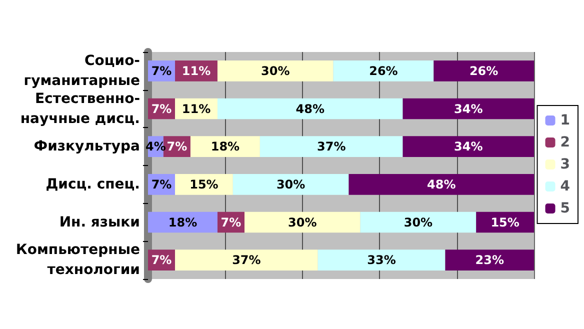 The height and width of the screenshot is (329, 584). I want to click on y-tick-label: Физкультура, so click(87, 146).